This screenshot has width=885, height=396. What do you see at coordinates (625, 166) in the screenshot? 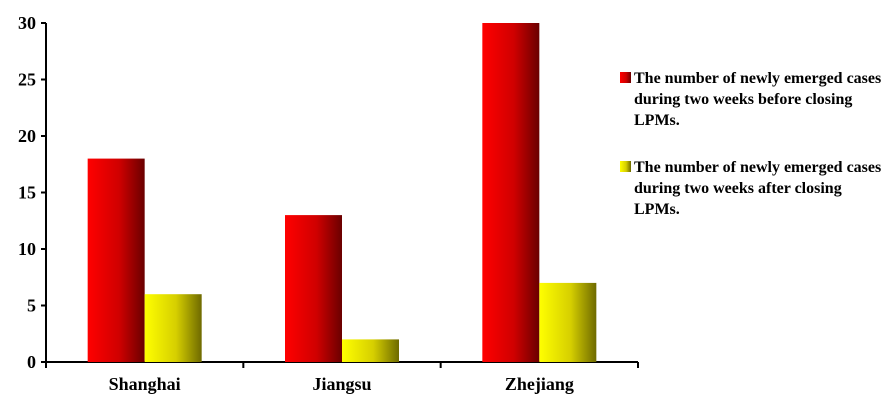
I see `legend-swatch-after` at bounding box center [625, 166].